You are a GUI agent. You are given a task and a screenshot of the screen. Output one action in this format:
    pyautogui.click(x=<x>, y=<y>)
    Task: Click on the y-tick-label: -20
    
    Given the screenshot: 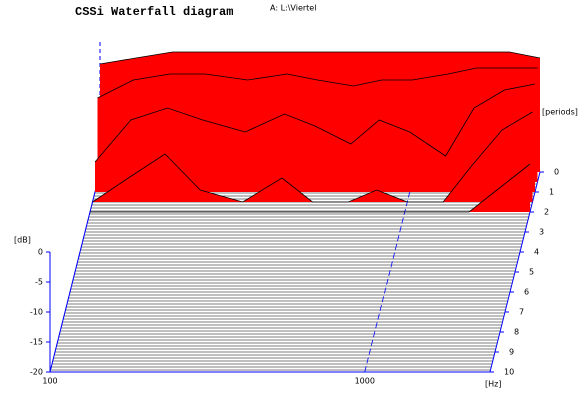 What is the action you would take?
    pyautogui.click(x=36, y=372)
    